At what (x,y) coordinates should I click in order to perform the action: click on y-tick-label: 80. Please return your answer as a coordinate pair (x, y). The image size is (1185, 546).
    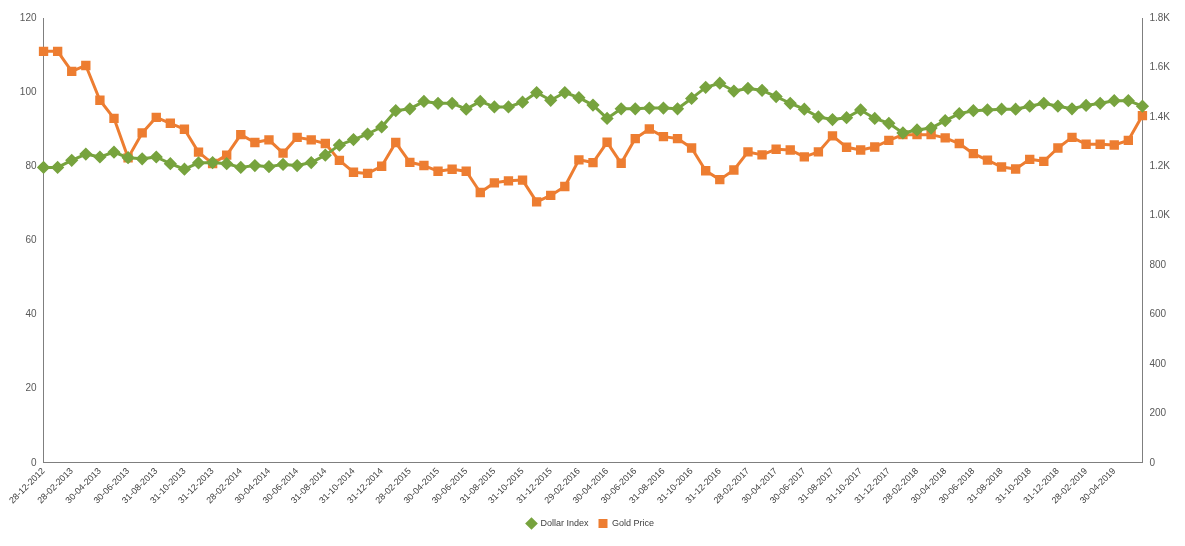
    Looking at the image, I should click on (31, 166).